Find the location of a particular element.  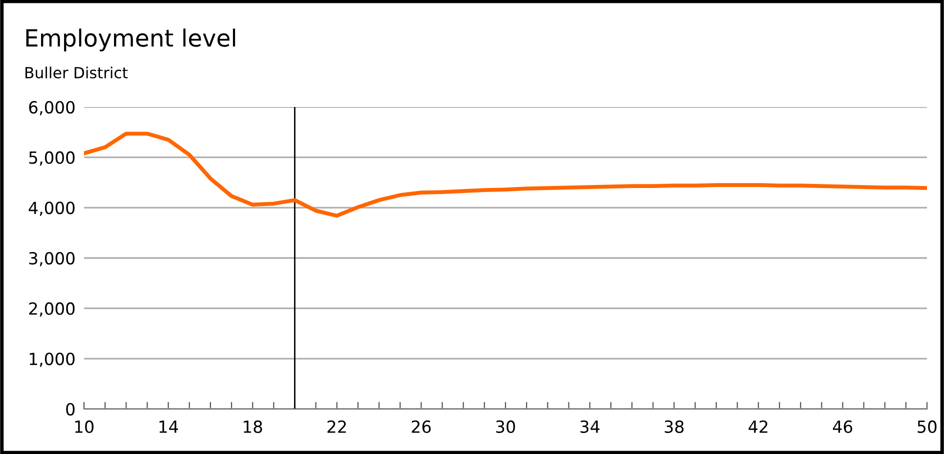

y-tick-label: 5,000 is located at coordinates (52, 158).